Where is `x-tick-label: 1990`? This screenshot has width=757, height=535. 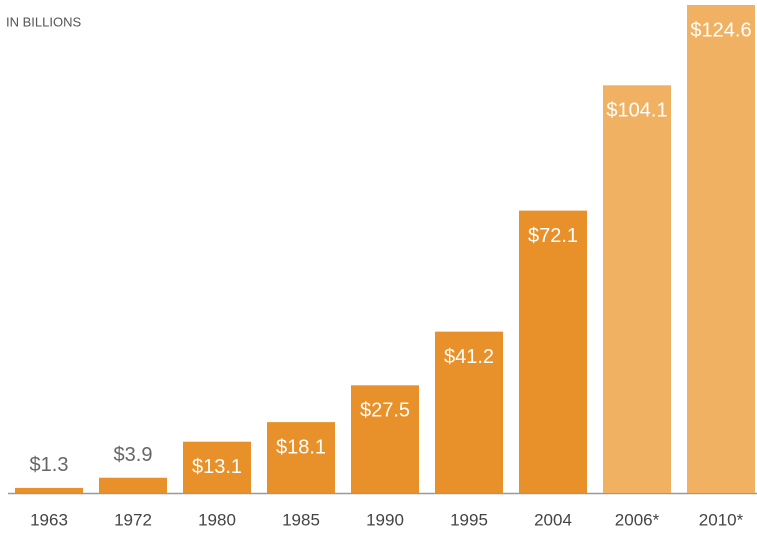
x-tick-label: 1990 is located at coordinates (385, 519).